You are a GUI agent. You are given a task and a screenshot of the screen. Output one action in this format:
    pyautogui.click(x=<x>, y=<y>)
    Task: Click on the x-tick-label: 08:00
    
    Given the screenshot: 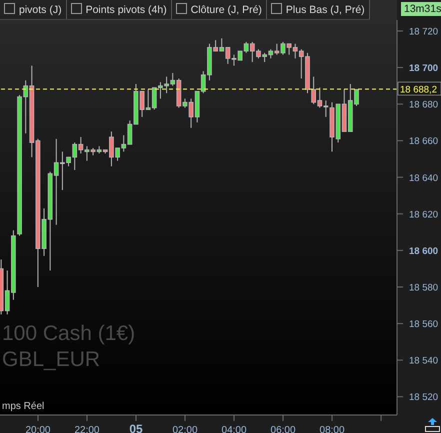 What is the action you would take?
    pyautogui.click(x=333, y=429)
    